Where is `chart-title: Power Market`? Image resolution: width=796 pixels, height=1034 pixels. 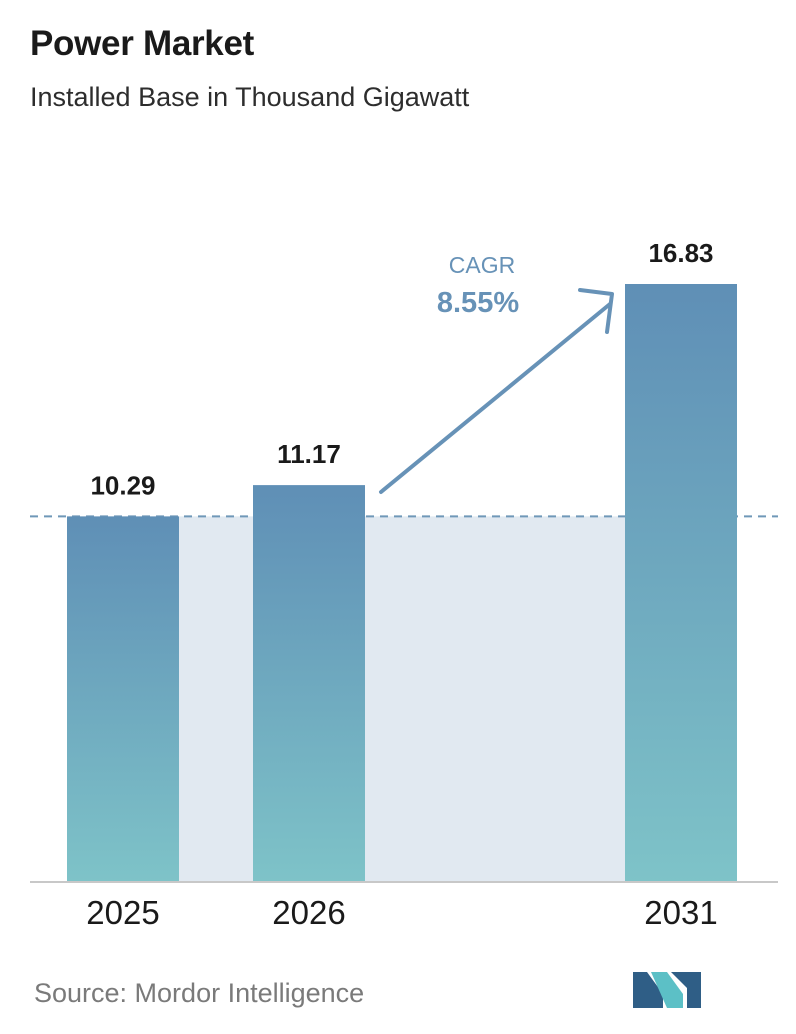 chart-title: Power Market is located at coordinates (142, 43).